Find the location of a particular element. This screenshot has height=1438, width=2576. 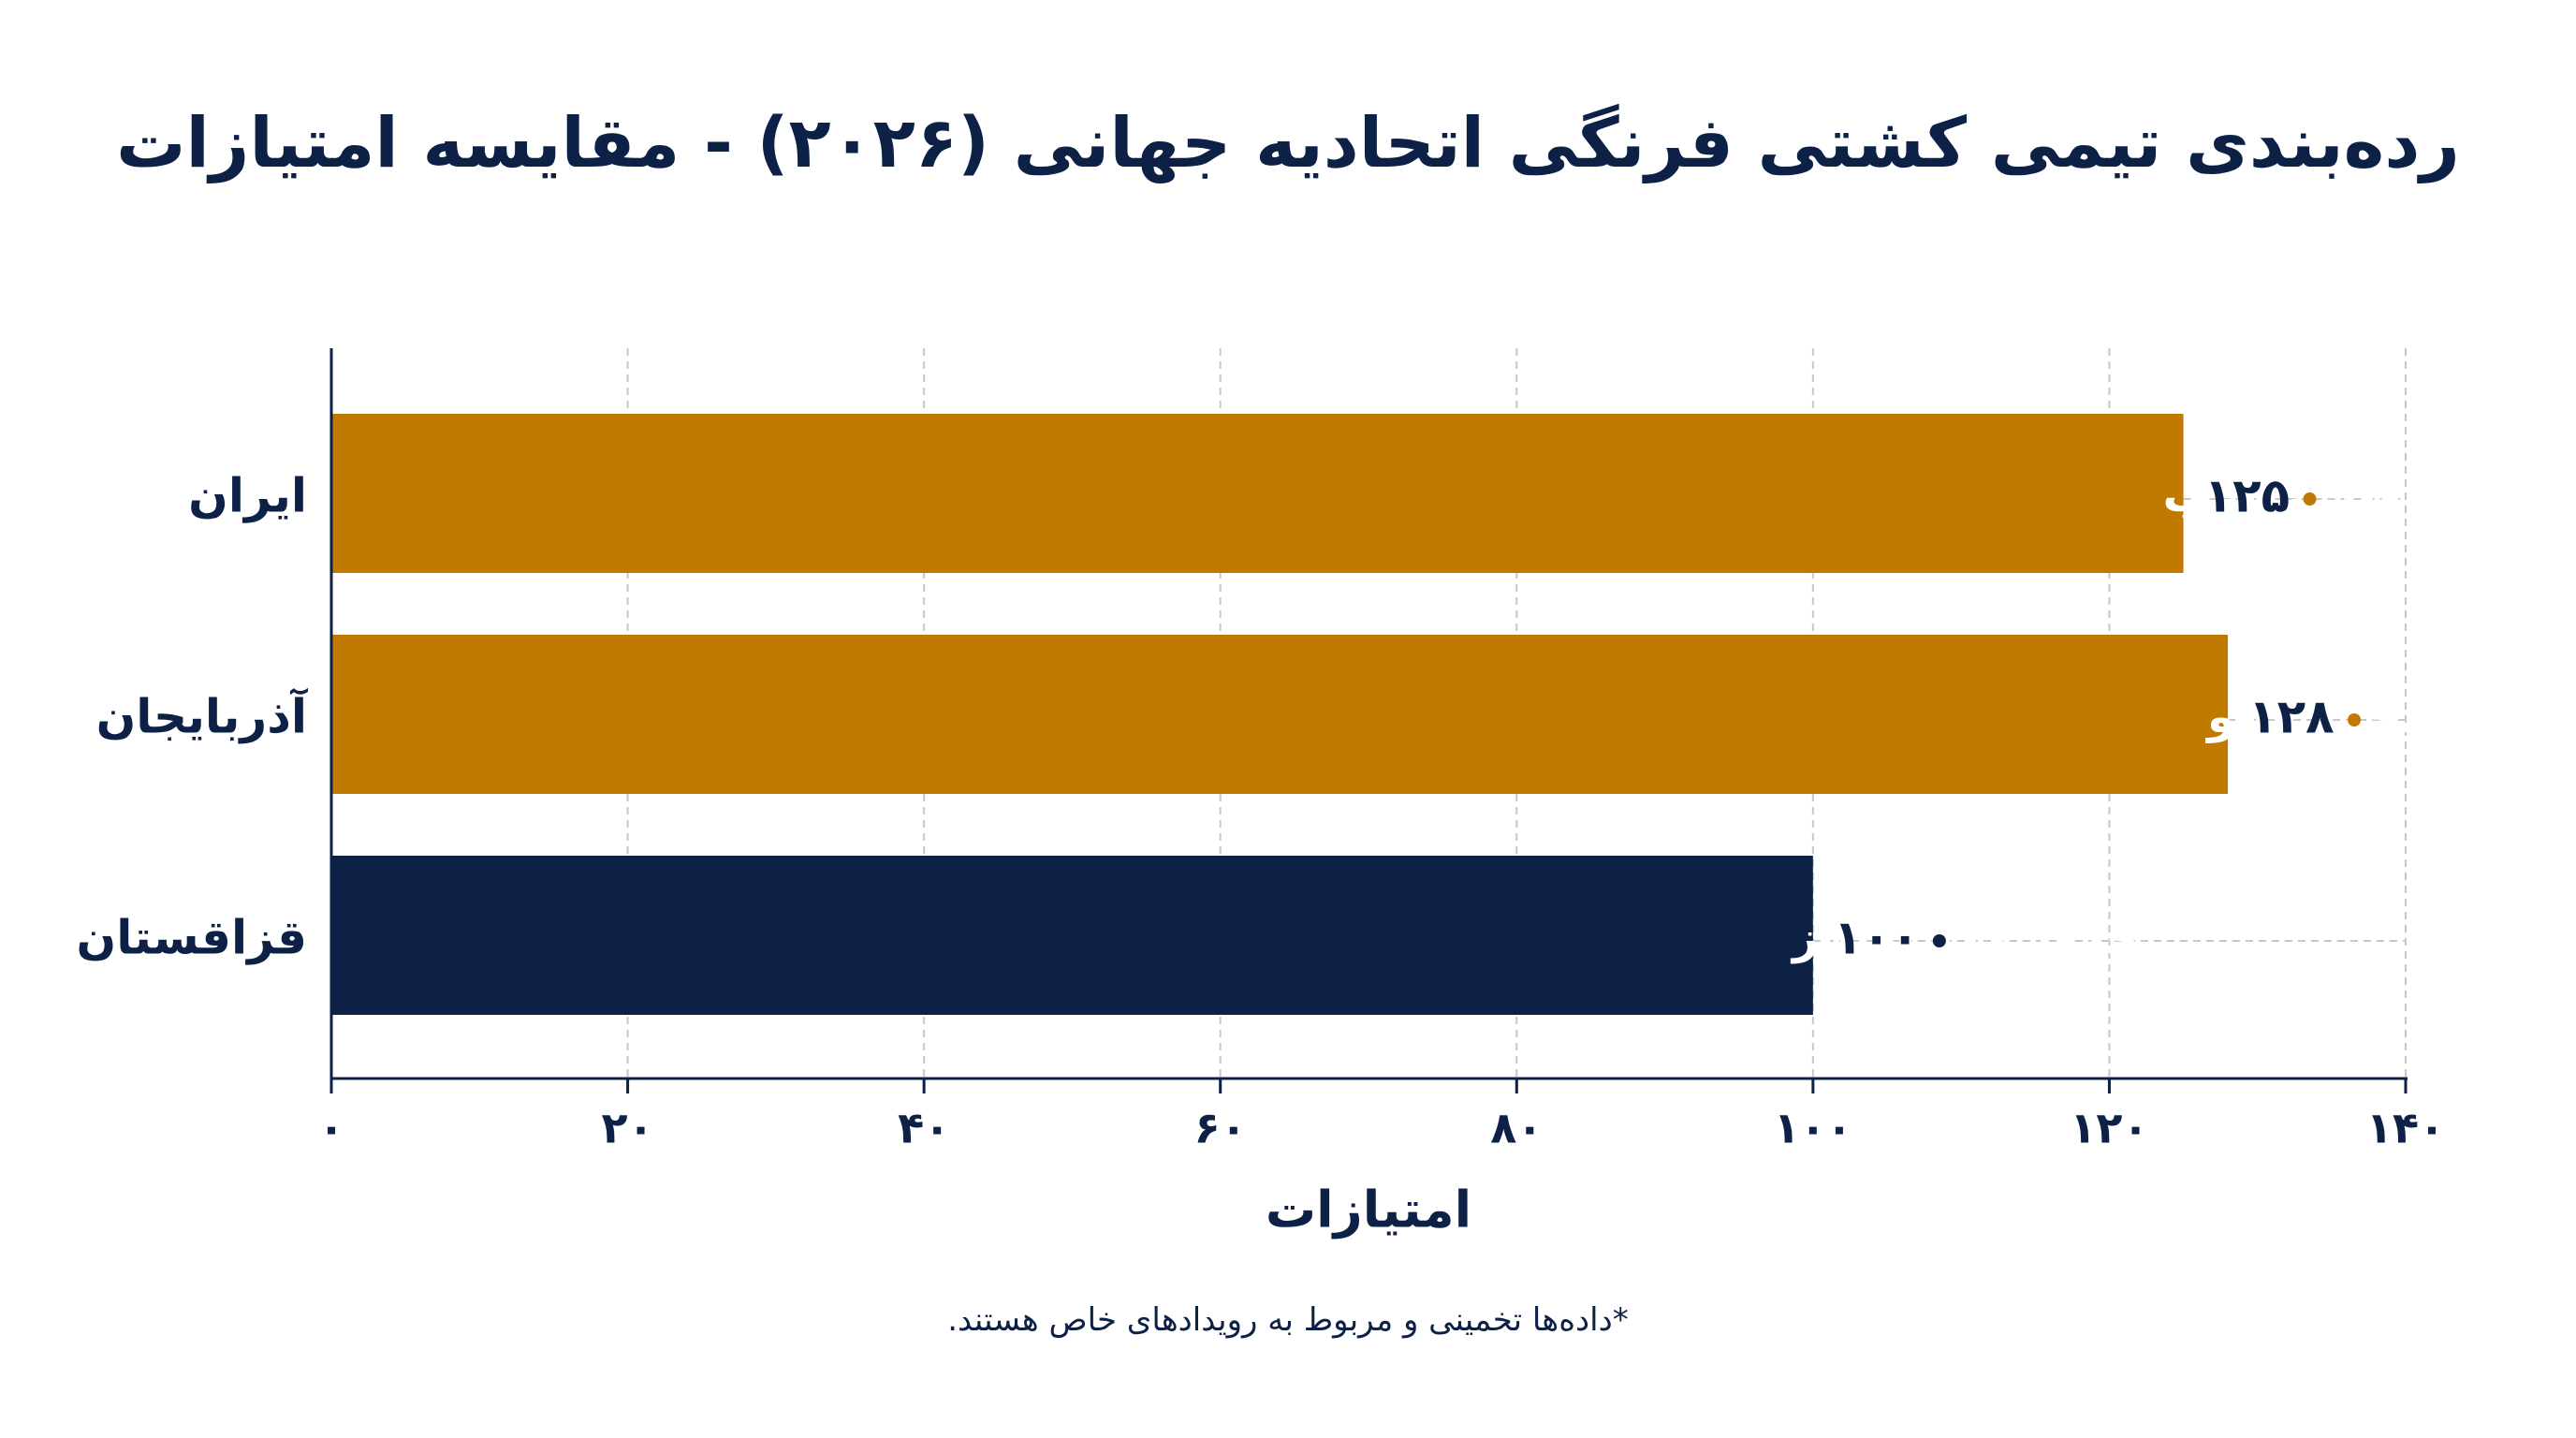

bar-label: ۱۲۵ امتیاز - اوپن زاگرب is located at coordinates (2369, 496).